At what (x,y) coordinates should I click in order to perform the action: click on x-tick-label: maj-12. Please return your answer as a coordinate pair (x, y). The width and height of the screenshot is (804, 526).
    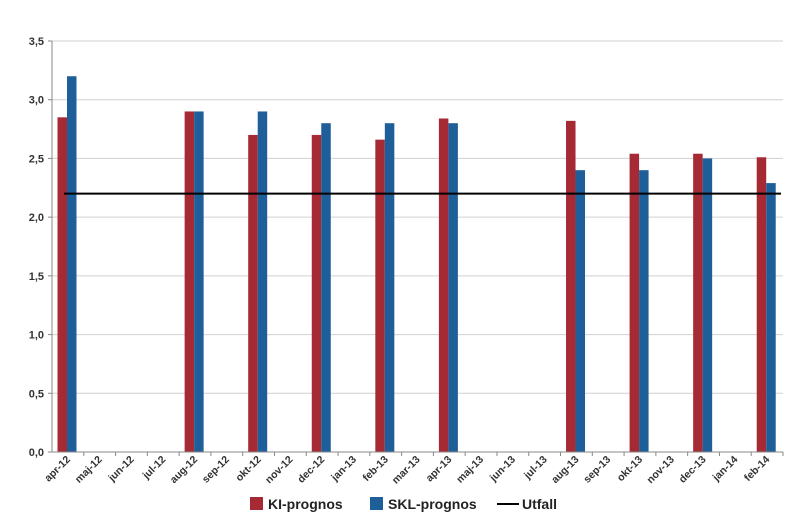
    Looking at the image, I should click on (89, 470).